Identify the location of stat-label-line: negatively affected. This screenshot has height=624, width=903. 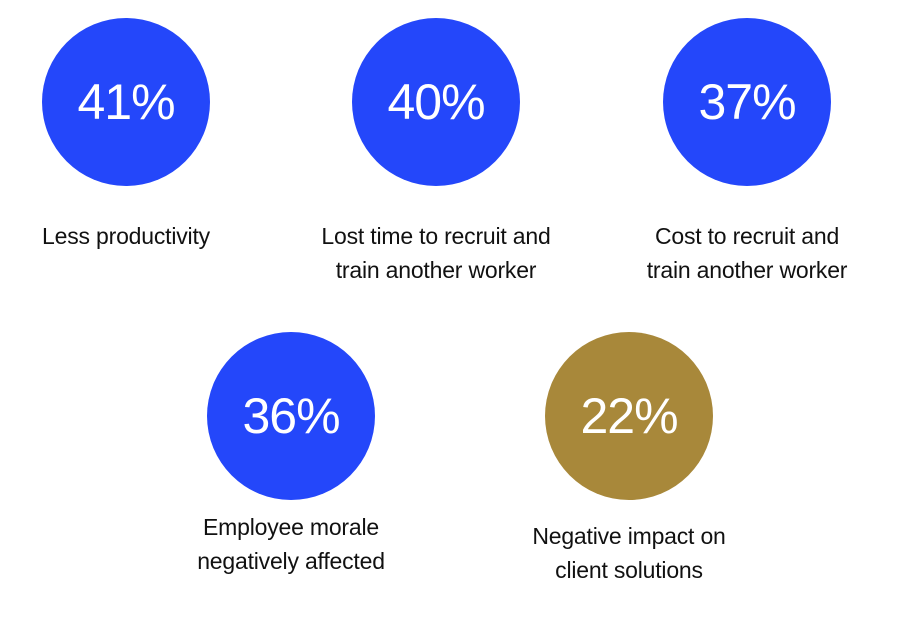
(291, 561).